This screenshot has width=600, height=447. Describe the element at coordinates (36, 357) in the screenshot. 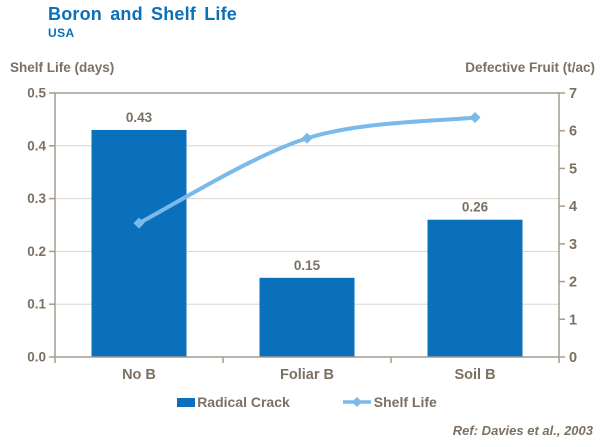

I see `left-axis-tick-label: 0.0` at that location.